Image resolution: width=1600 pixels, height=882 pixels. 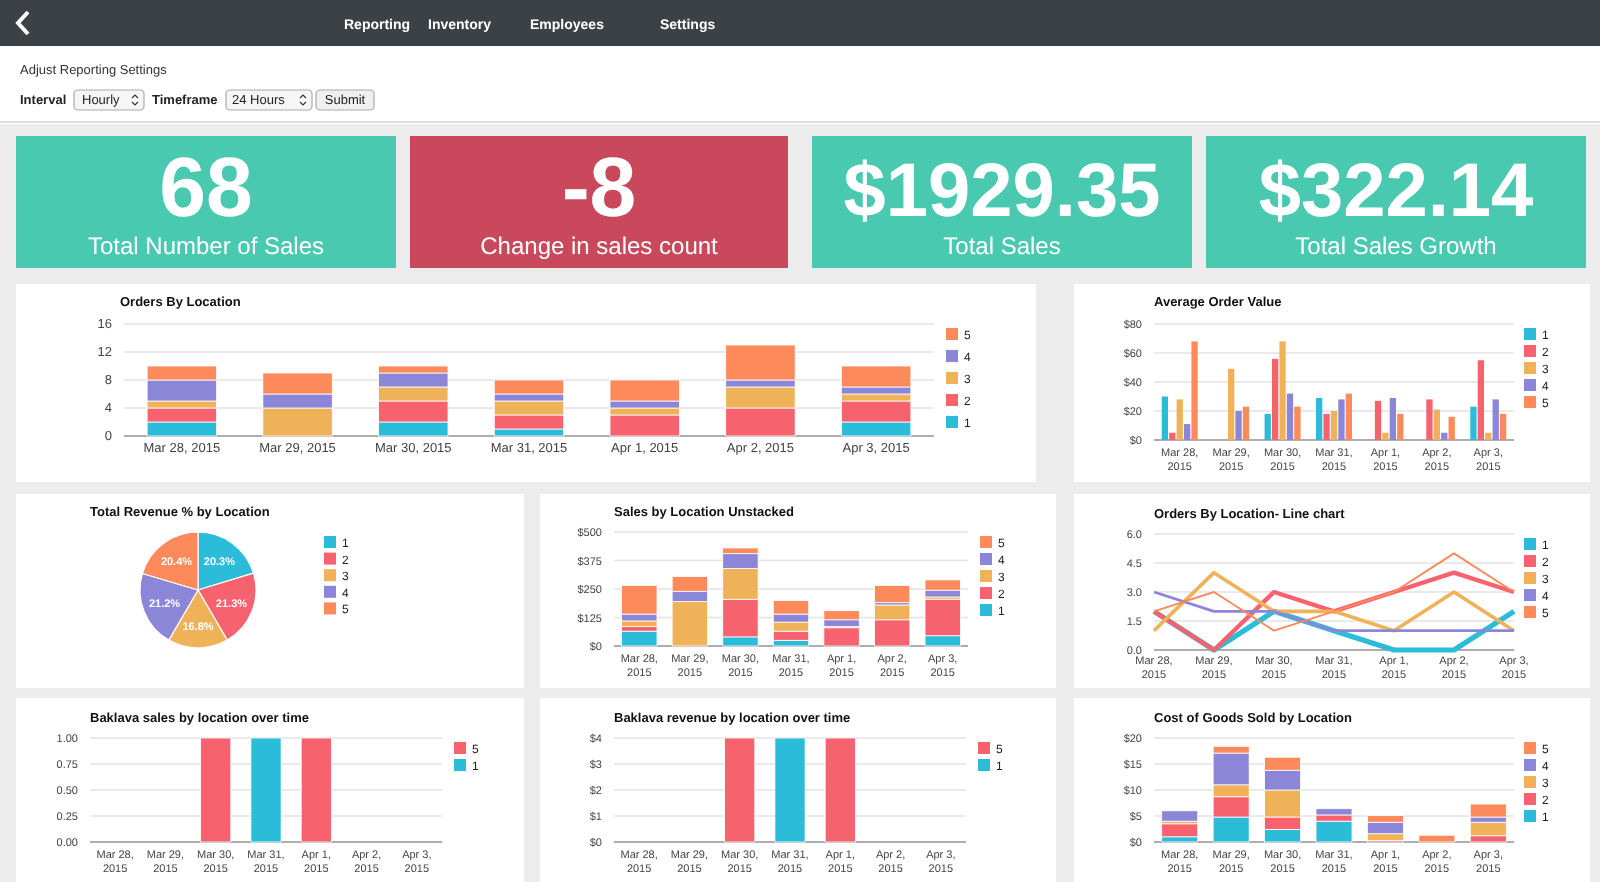 What do you see at coordinates (1002, 192) in the screenshot?
I see `text: $1929.35` at bounding box center [1002, 192].